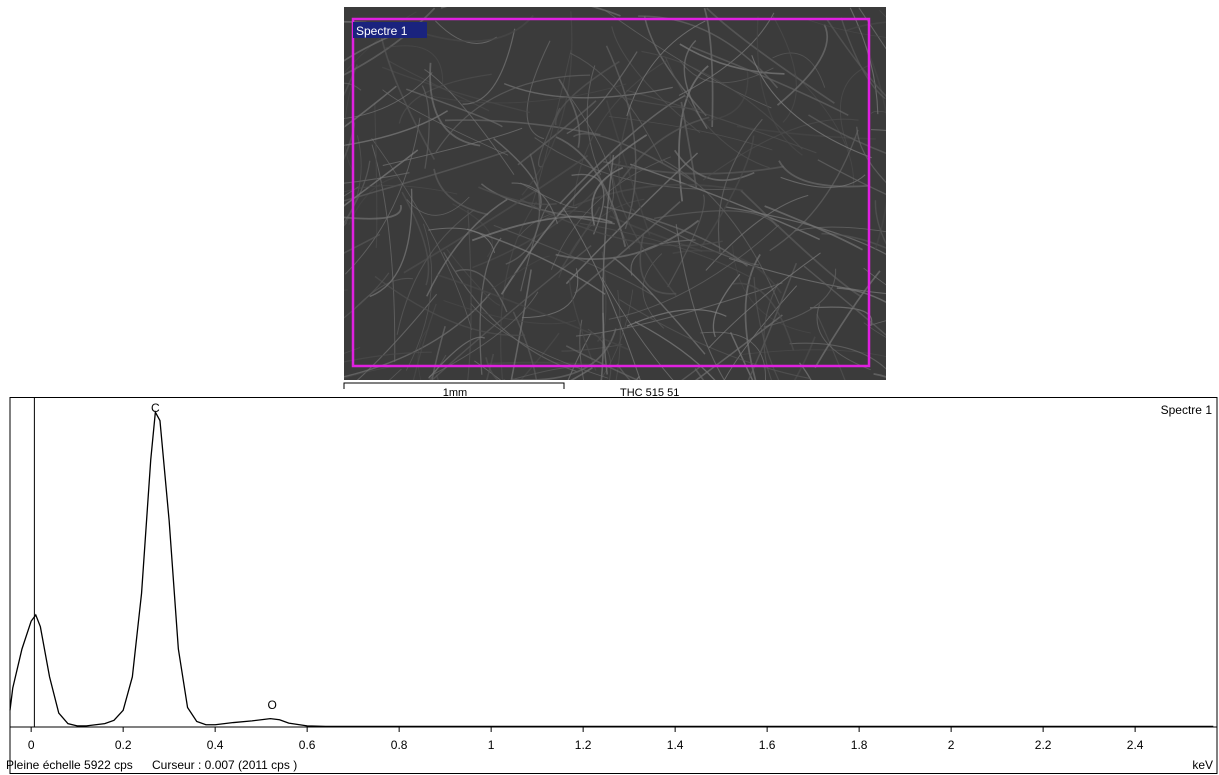 The height and width of the screenshot is (775, 1219). What do you see at coordinates (1135, 745) in the screenshot?
I see `x-tick-label: 2.4` at bounding box center [1135, 745].